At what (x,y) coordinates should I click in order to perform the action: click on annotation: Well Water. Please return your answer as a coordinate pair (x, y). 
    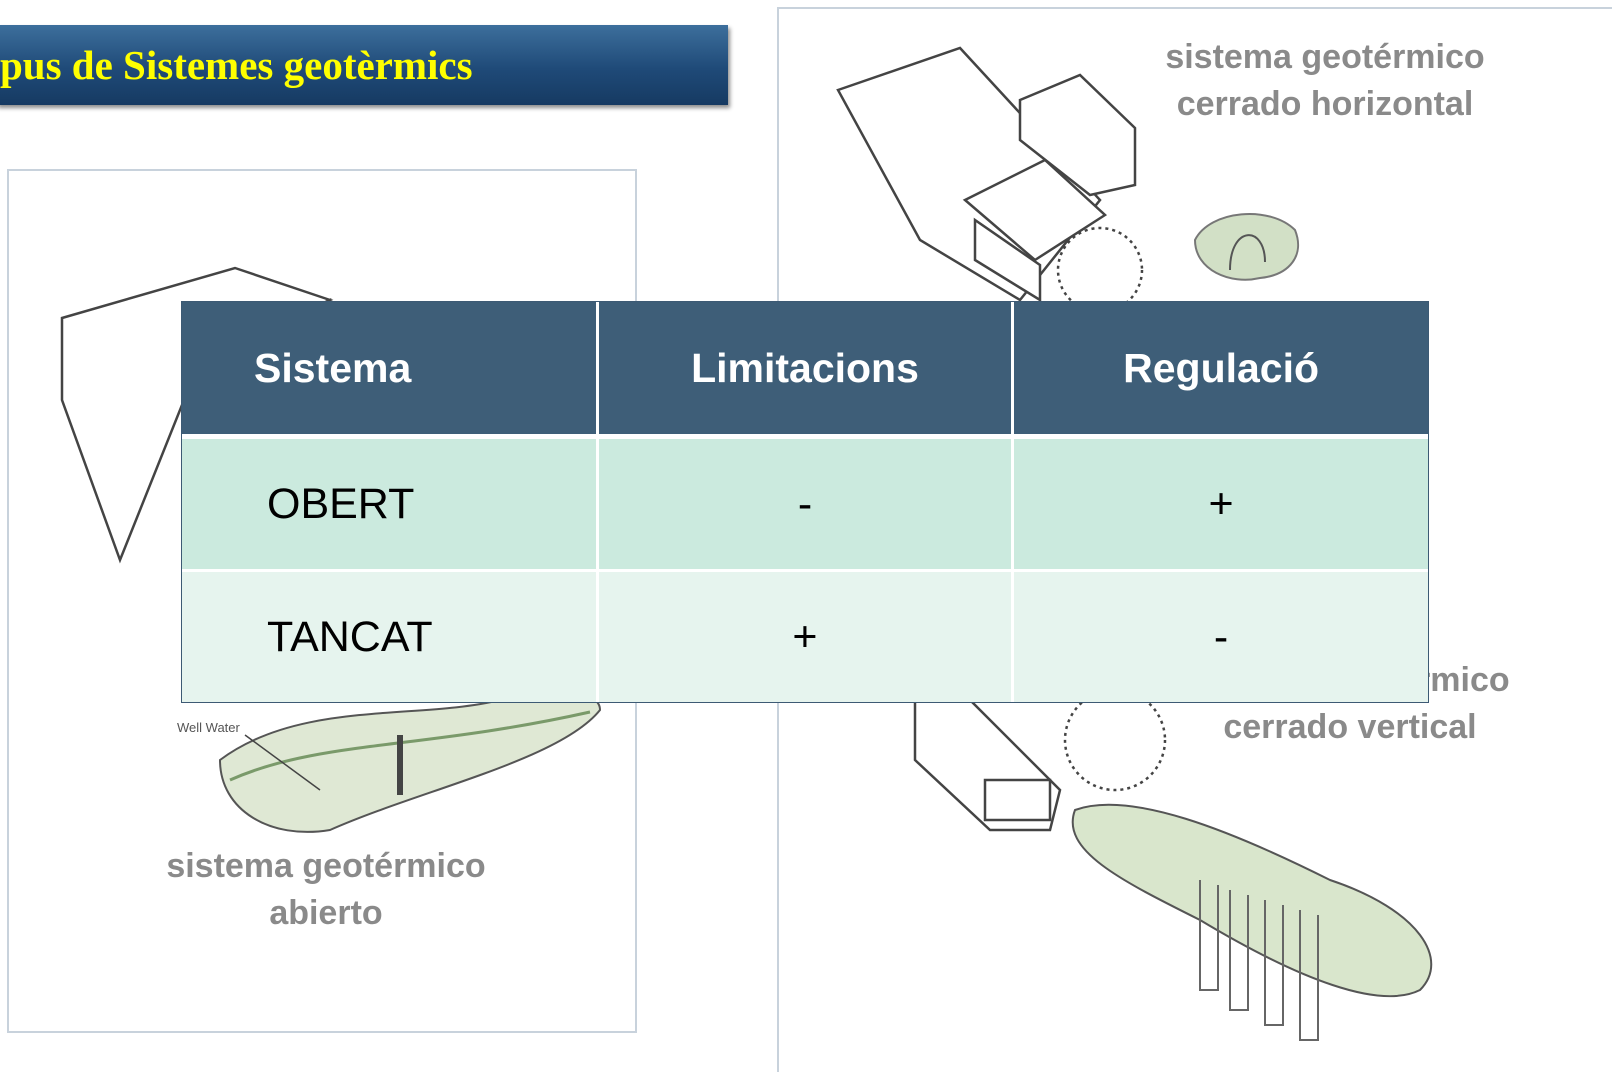
    Looking at the image, I should click on (208, 727).